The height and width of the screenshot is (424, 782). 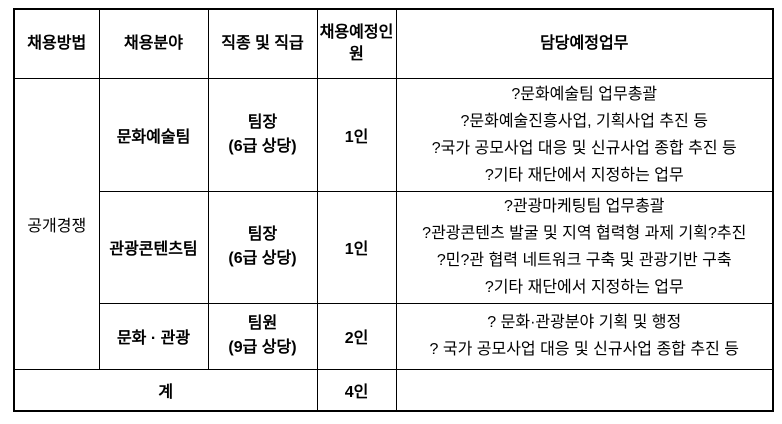 What do you see at coordinates (165, 390) in the screenshot?
I see `total-label-cell: 계` at bounding box center [165, 390].